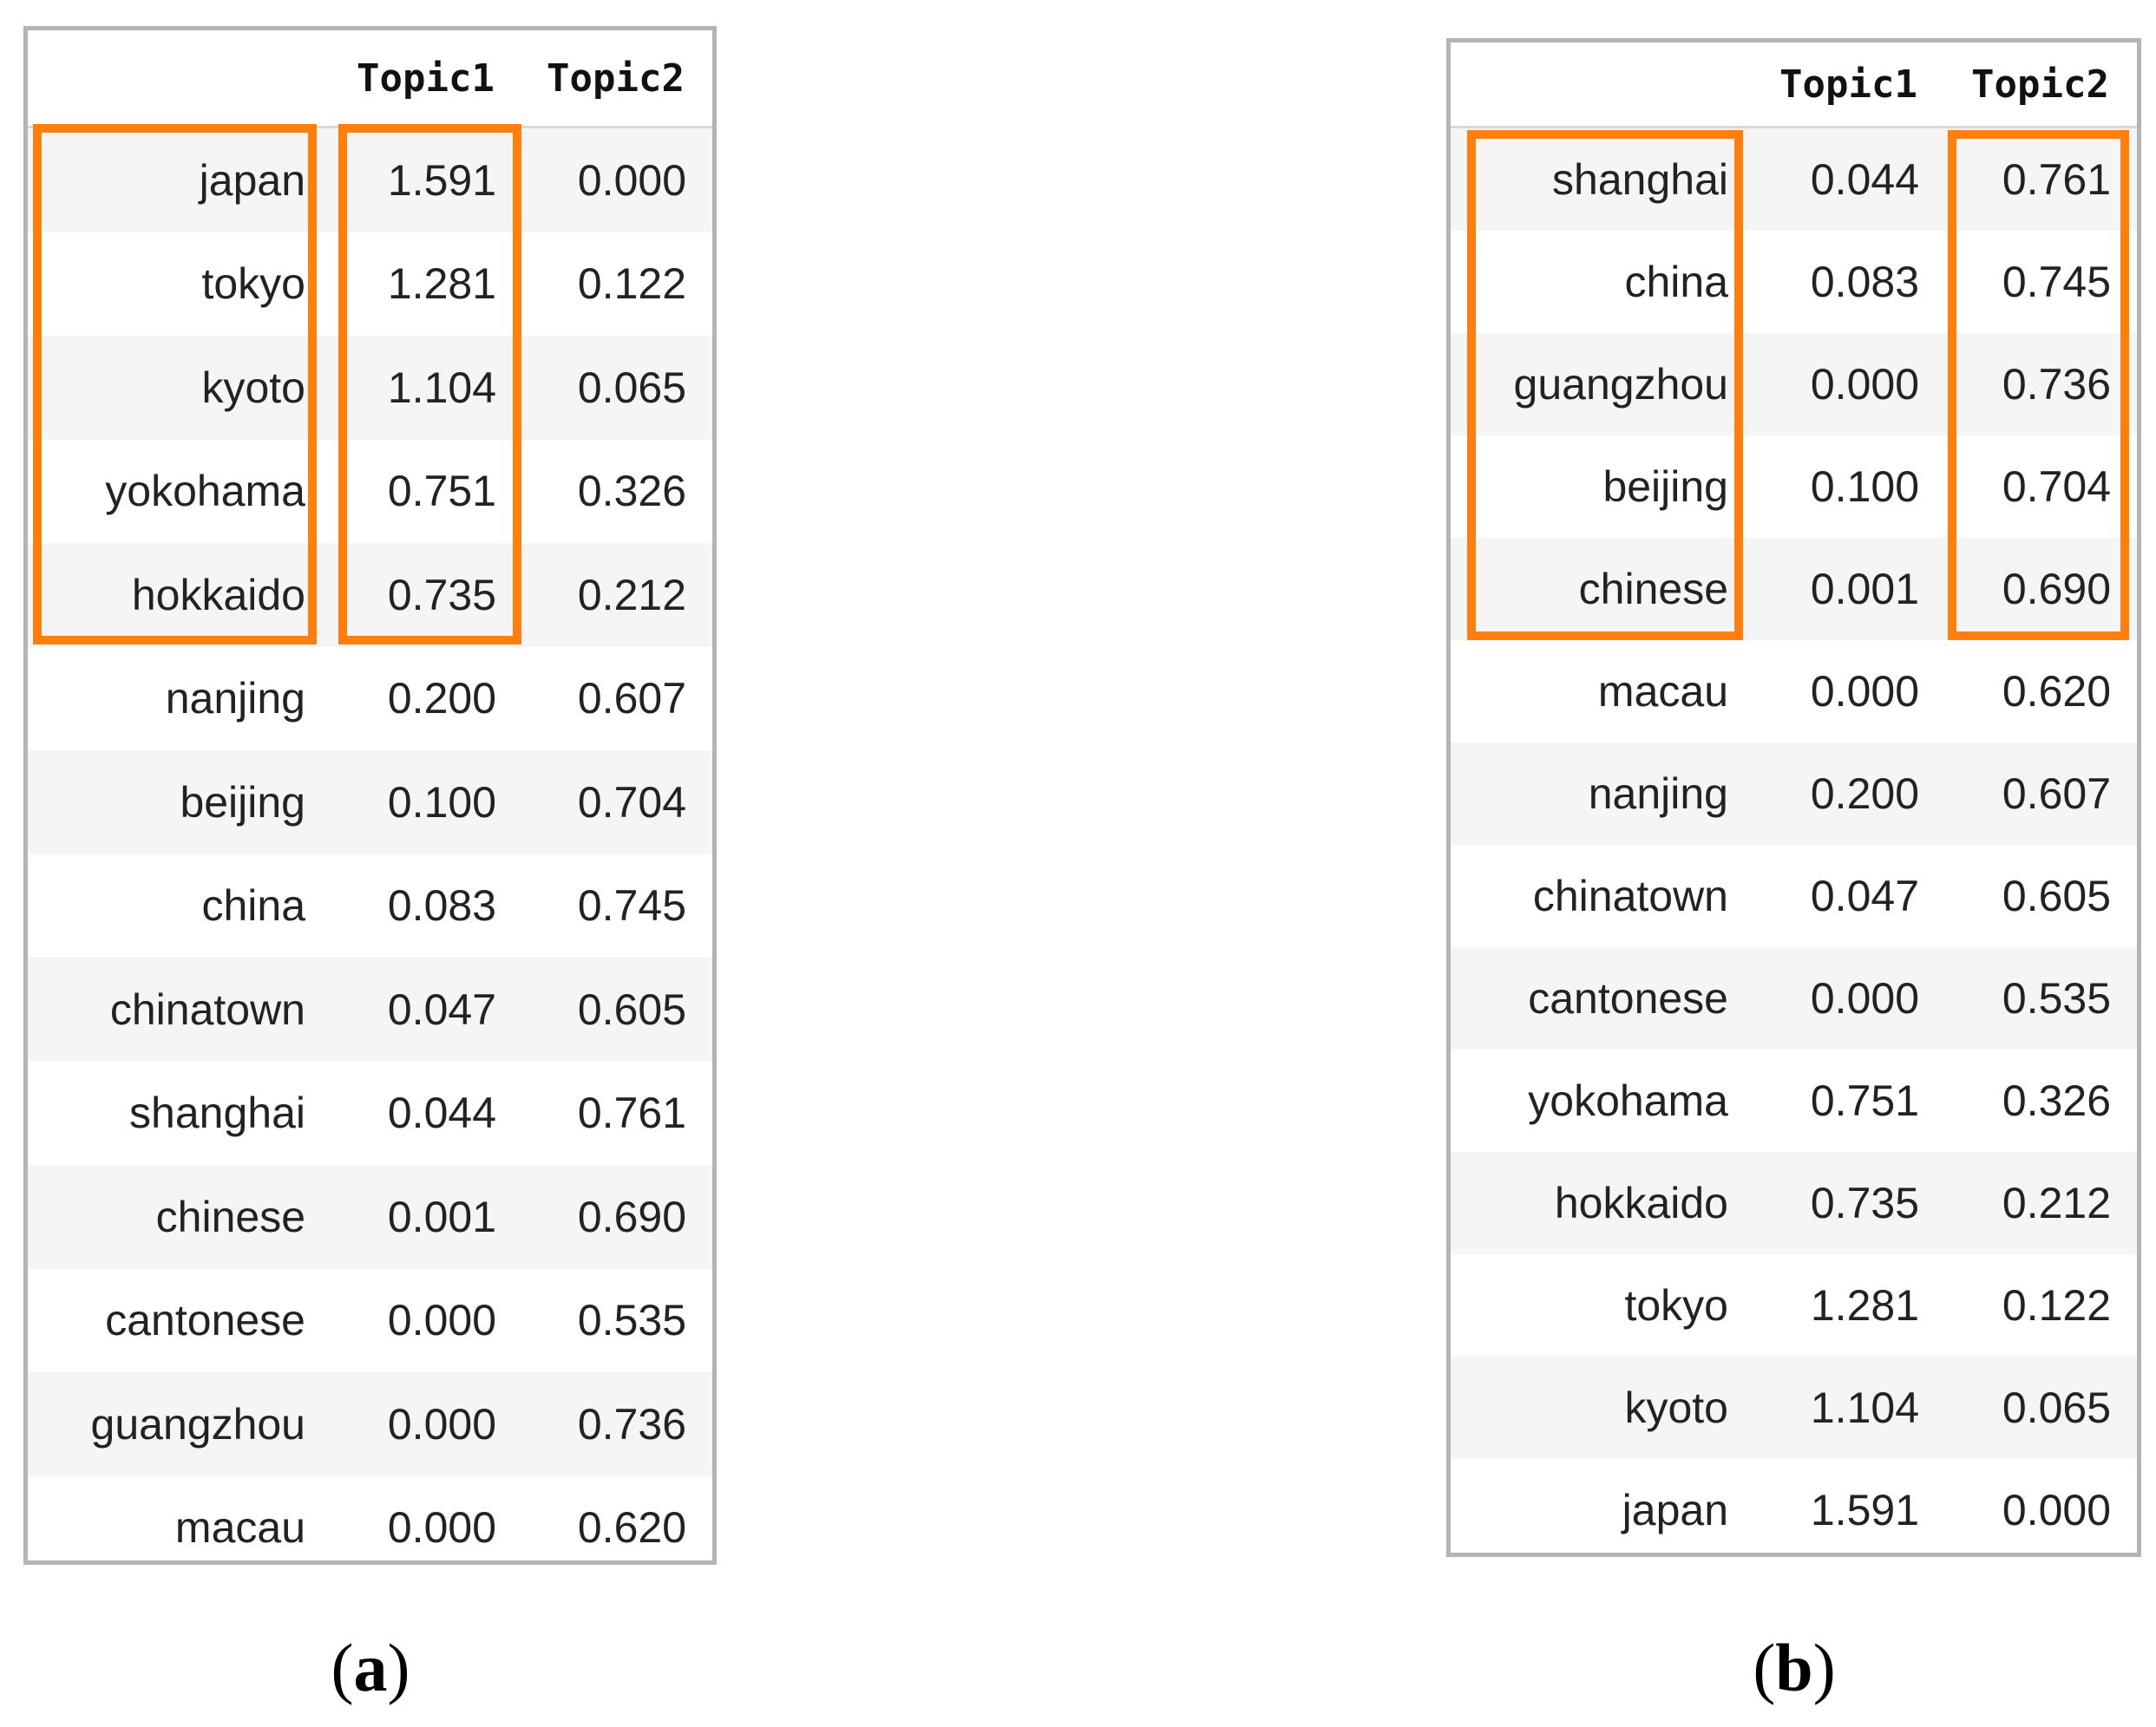 The image size is (2156, 1727). What do you see at coordinates (1794, 896) in the screenshot?
I see `table-row: chinatown 0.047 0.605` at bounding box center [1794, 896].